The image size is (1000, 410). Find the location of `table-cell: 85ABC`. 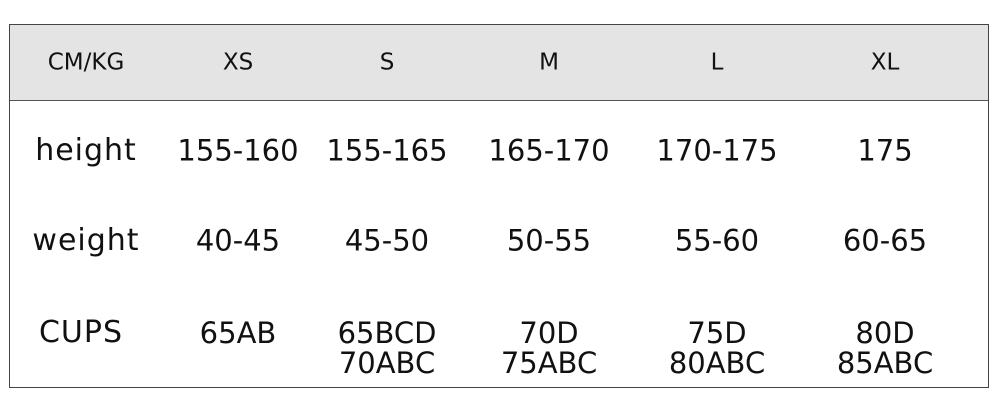

table-cell: 85ABC is located at coordinates (885, 363).